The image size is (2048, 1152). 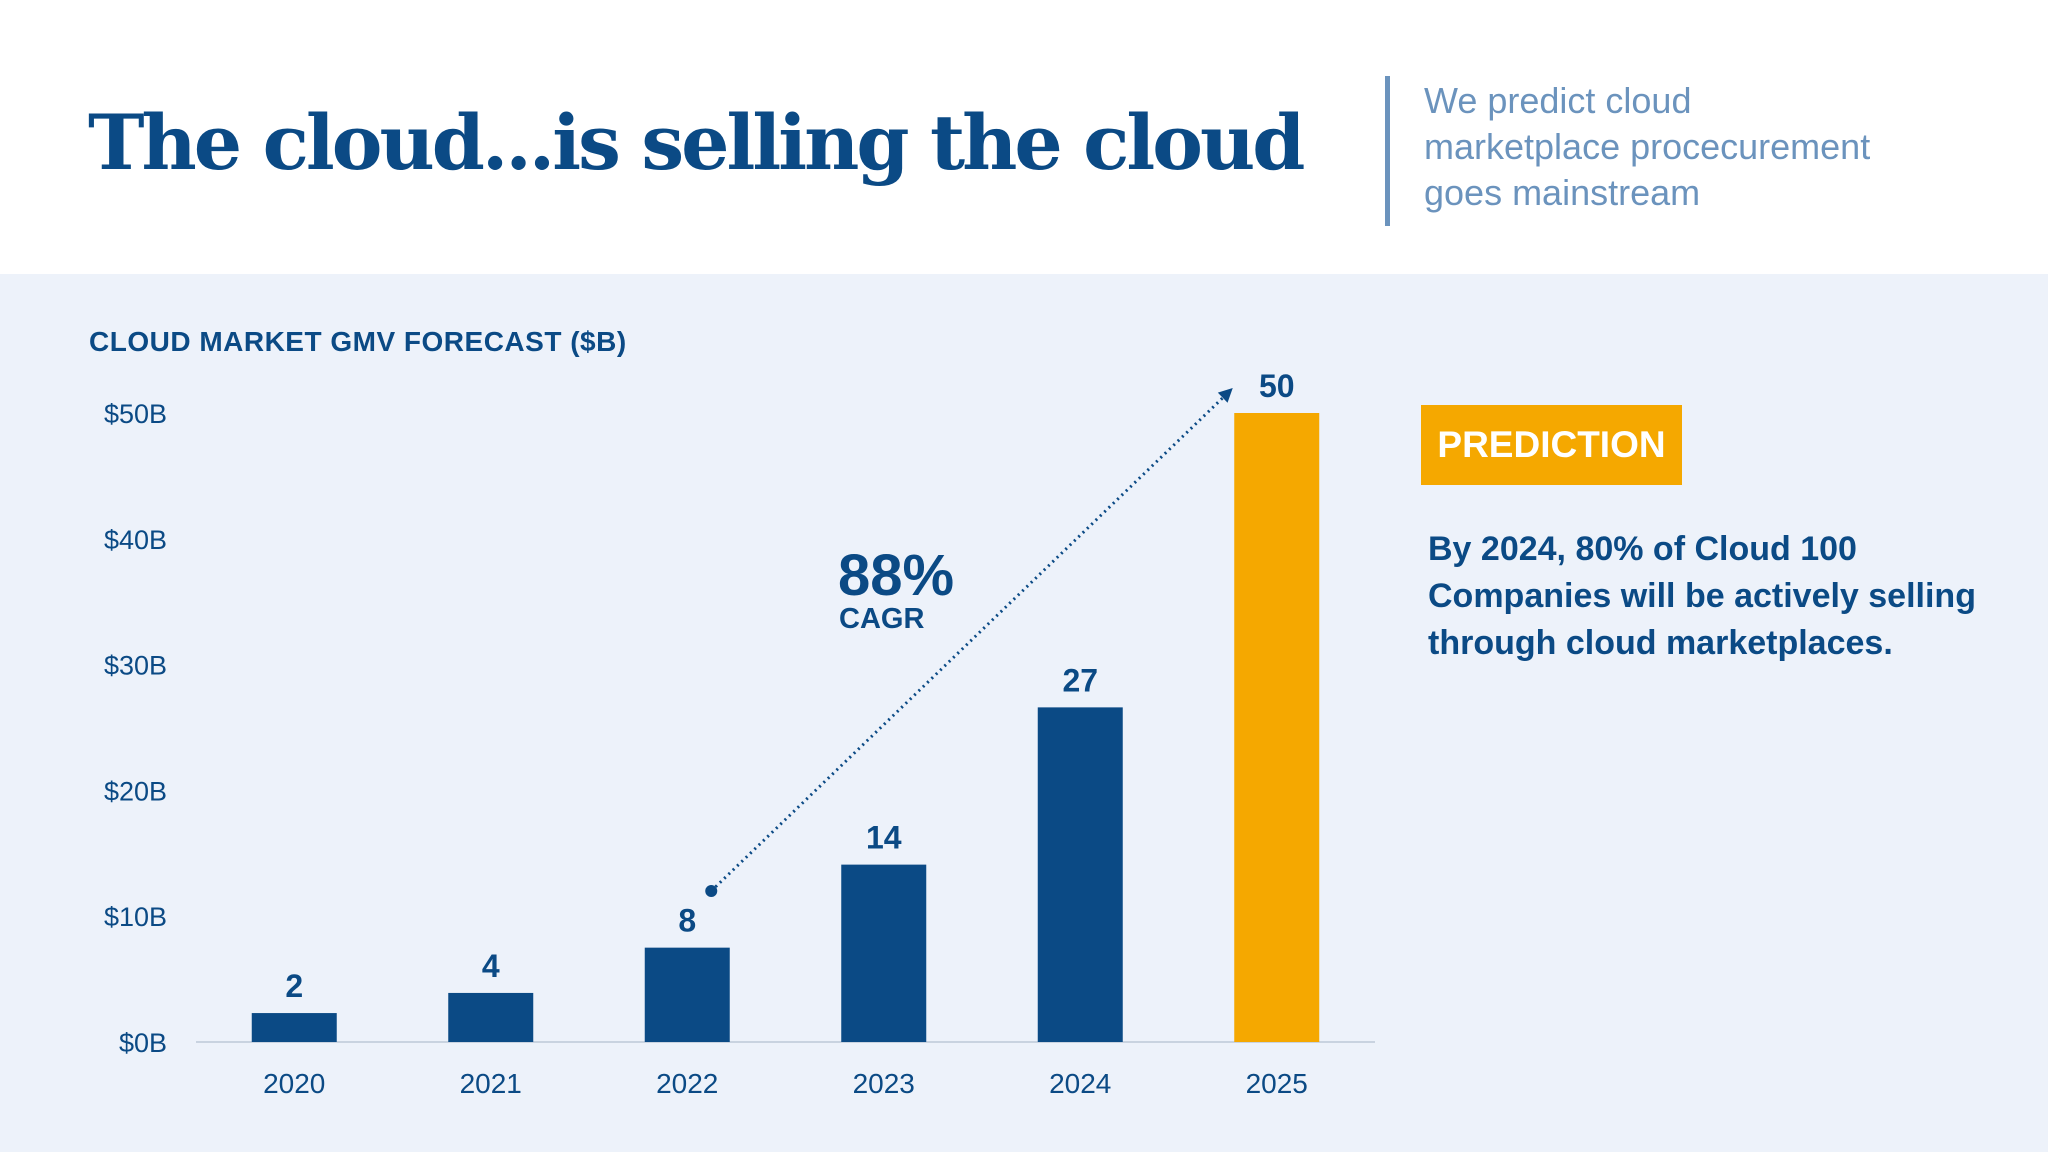 I want to click on bar-2020, so click(x=294, y=1027).